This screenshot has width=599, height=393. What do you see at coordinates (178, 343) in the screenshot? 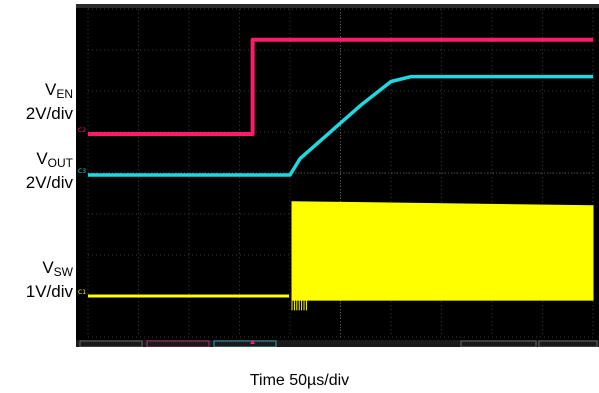
I see `status-box-c2` at bounding box center [178, 343].